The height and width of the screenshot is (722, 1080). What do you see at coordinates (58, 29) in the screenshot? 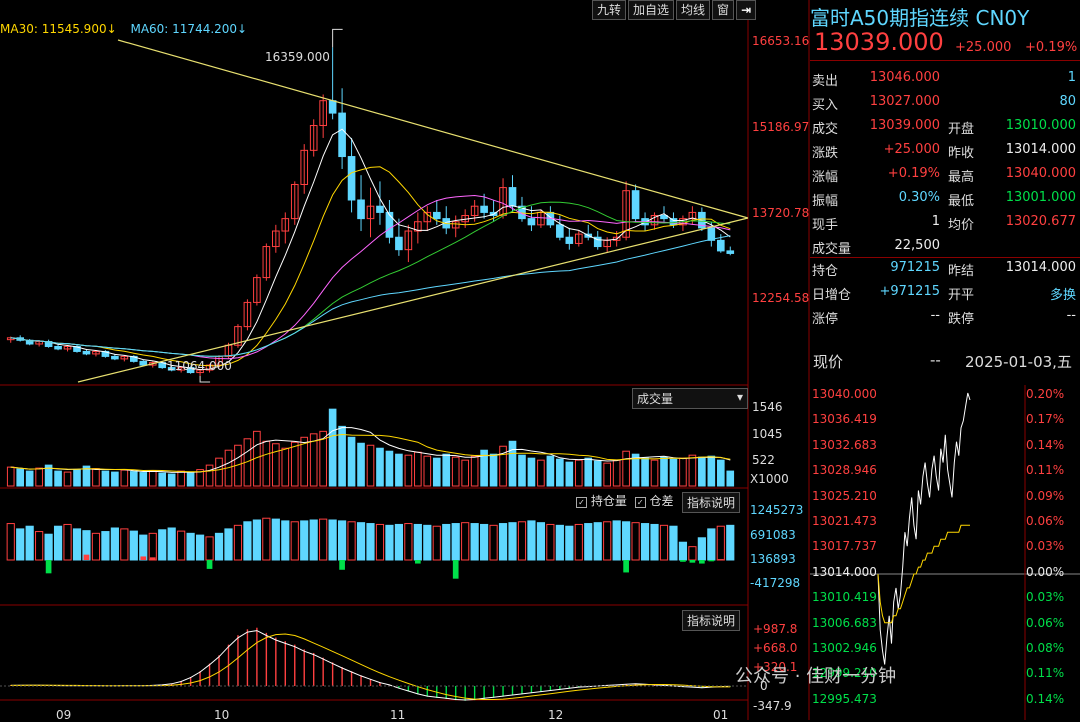
I see `ma30-label: MA30: 11545.900↓` at bounding box center [58, 29].